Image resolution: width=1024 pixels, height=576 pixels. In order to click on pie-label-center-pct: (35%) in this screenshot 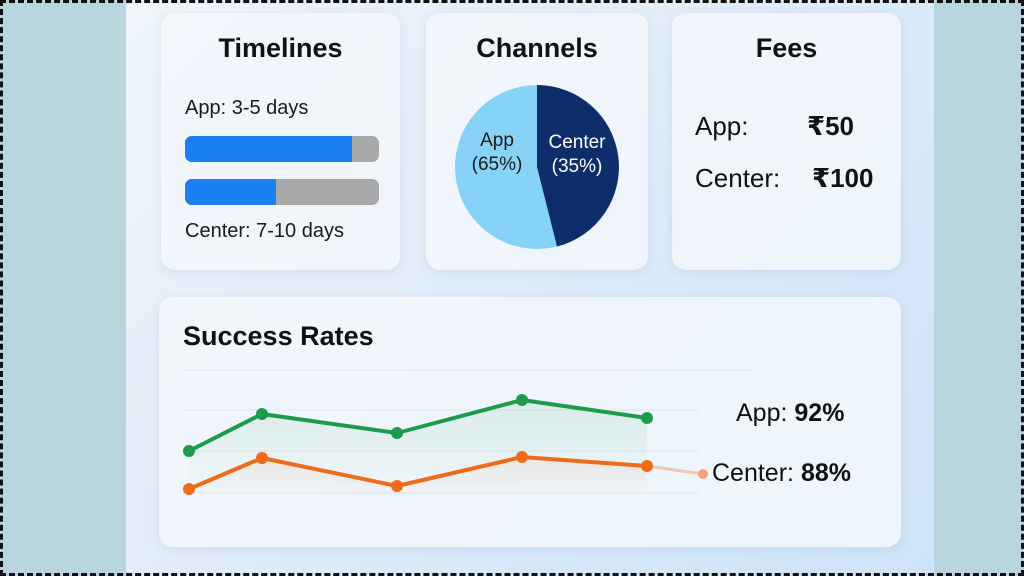, I will do `click(577, 166)`.